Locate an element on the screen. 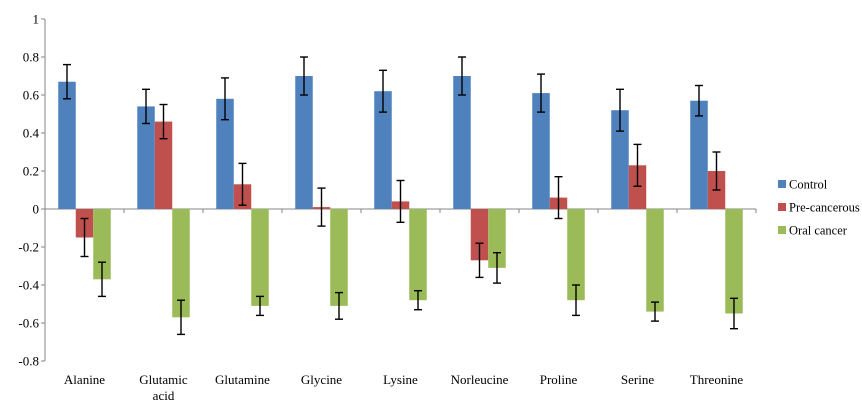  legend: Control Pre-cancerous Oral cancer is located at coordinates (819, 208).